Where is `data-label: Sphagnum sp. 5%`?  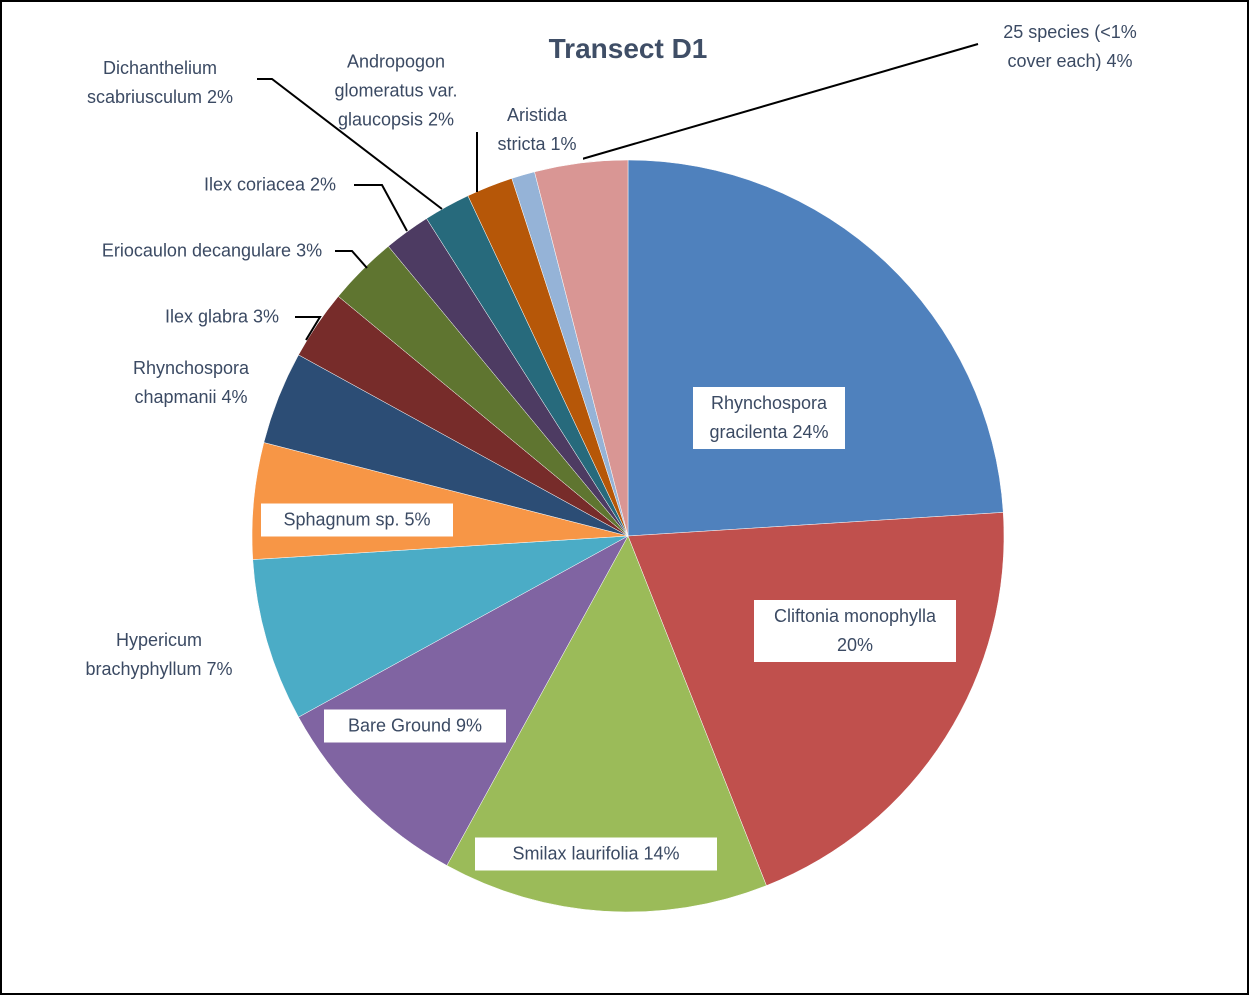 data-label: Sphagnum sp. 5% is located at coordinates (357, 520).